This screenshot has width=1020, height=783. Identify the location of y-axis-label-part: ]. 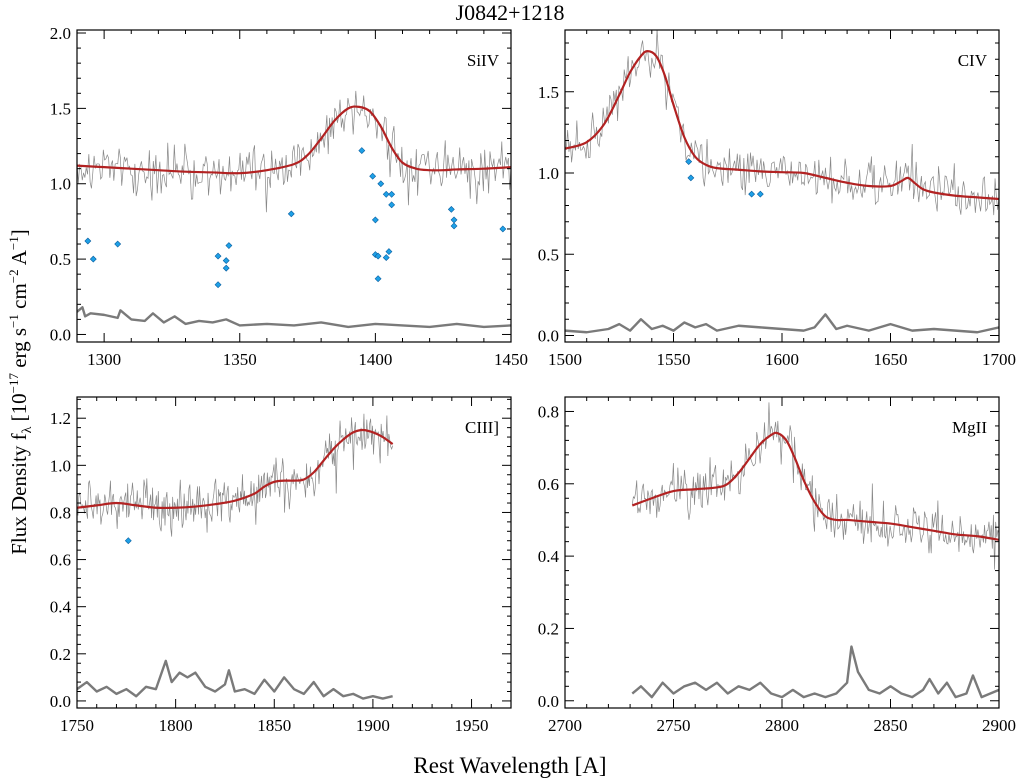
(19, 232).